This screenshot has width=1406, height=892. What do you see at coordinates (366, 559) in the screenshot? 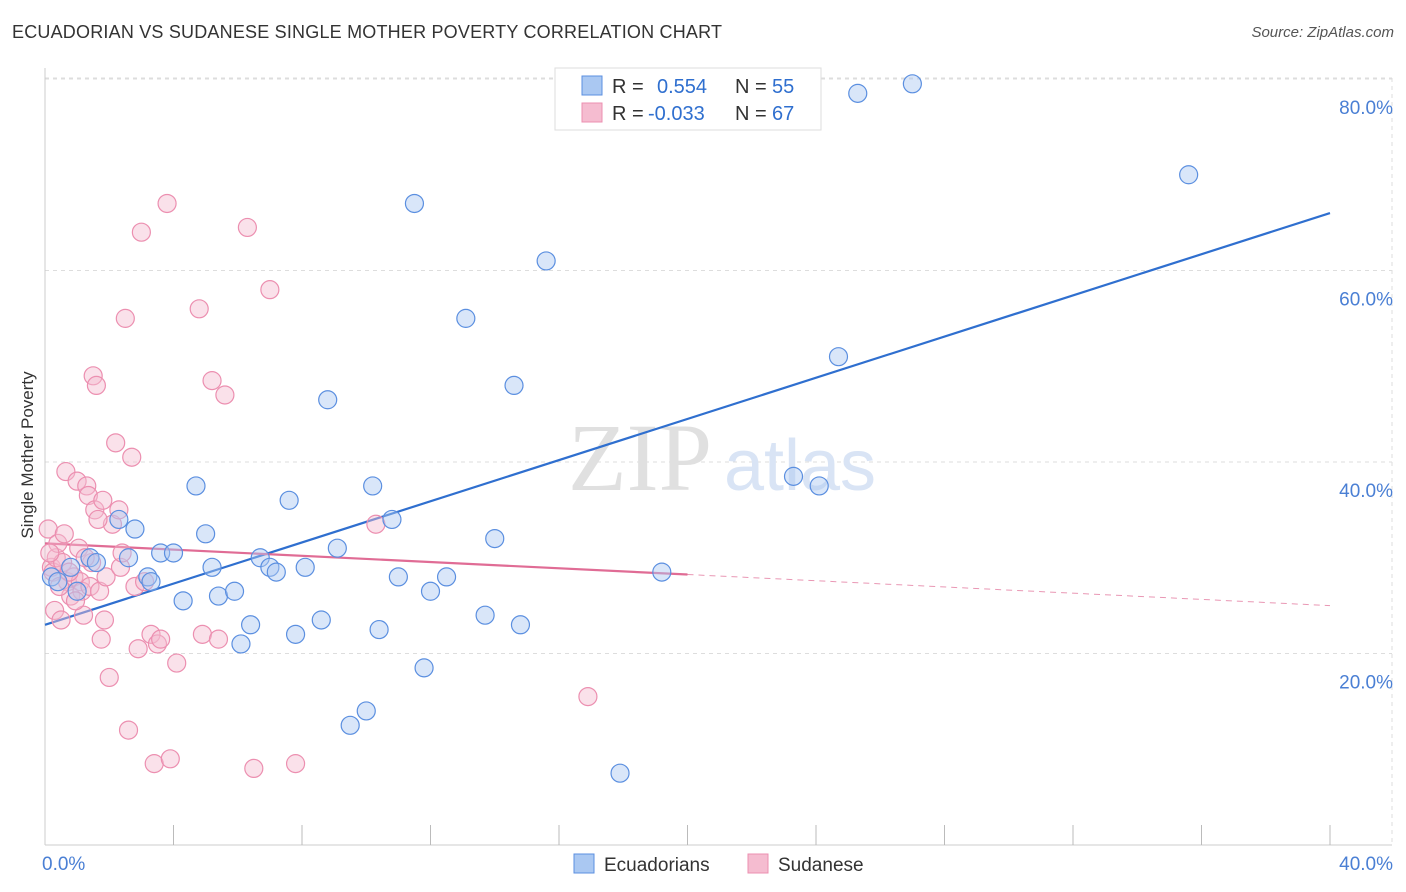
I see `sudanese-trend-line` at bounding box center [366, 559].